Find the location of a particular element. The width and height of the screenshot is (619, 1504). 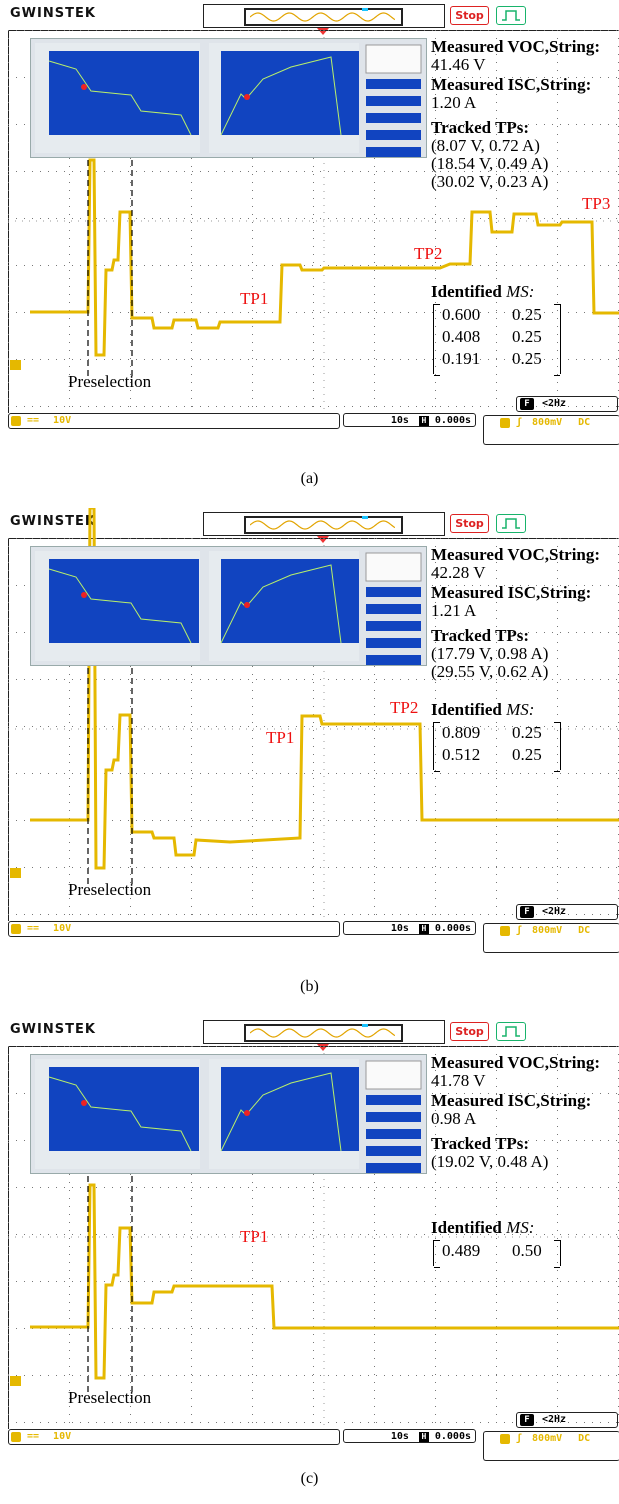

memory-window is located at coordinates (323, 525).